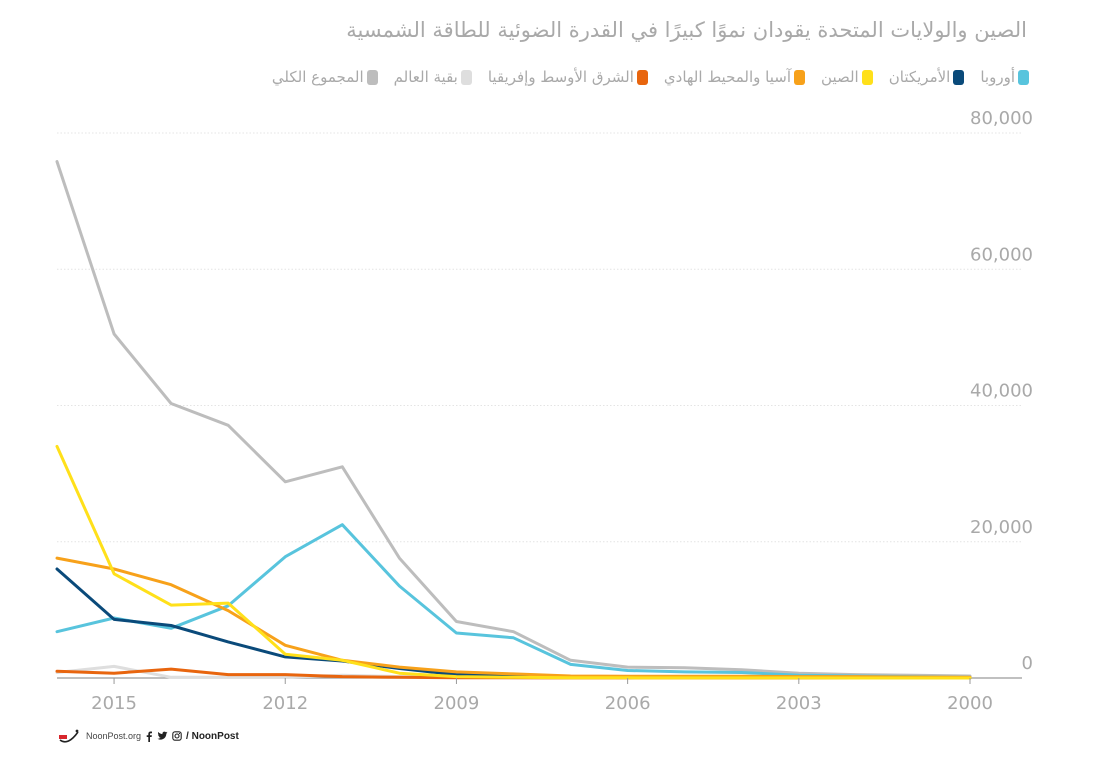 The image size is (1095, 762). I want to click on legend-label: أوروبا, so click(997, 77).